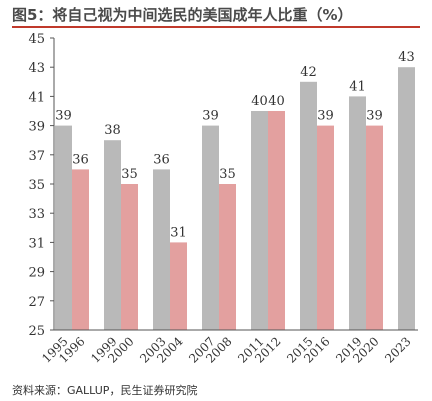 The height and width of the screenshot is (401, 432). I want to click on y-tick-label: 45, so click(36, 39).